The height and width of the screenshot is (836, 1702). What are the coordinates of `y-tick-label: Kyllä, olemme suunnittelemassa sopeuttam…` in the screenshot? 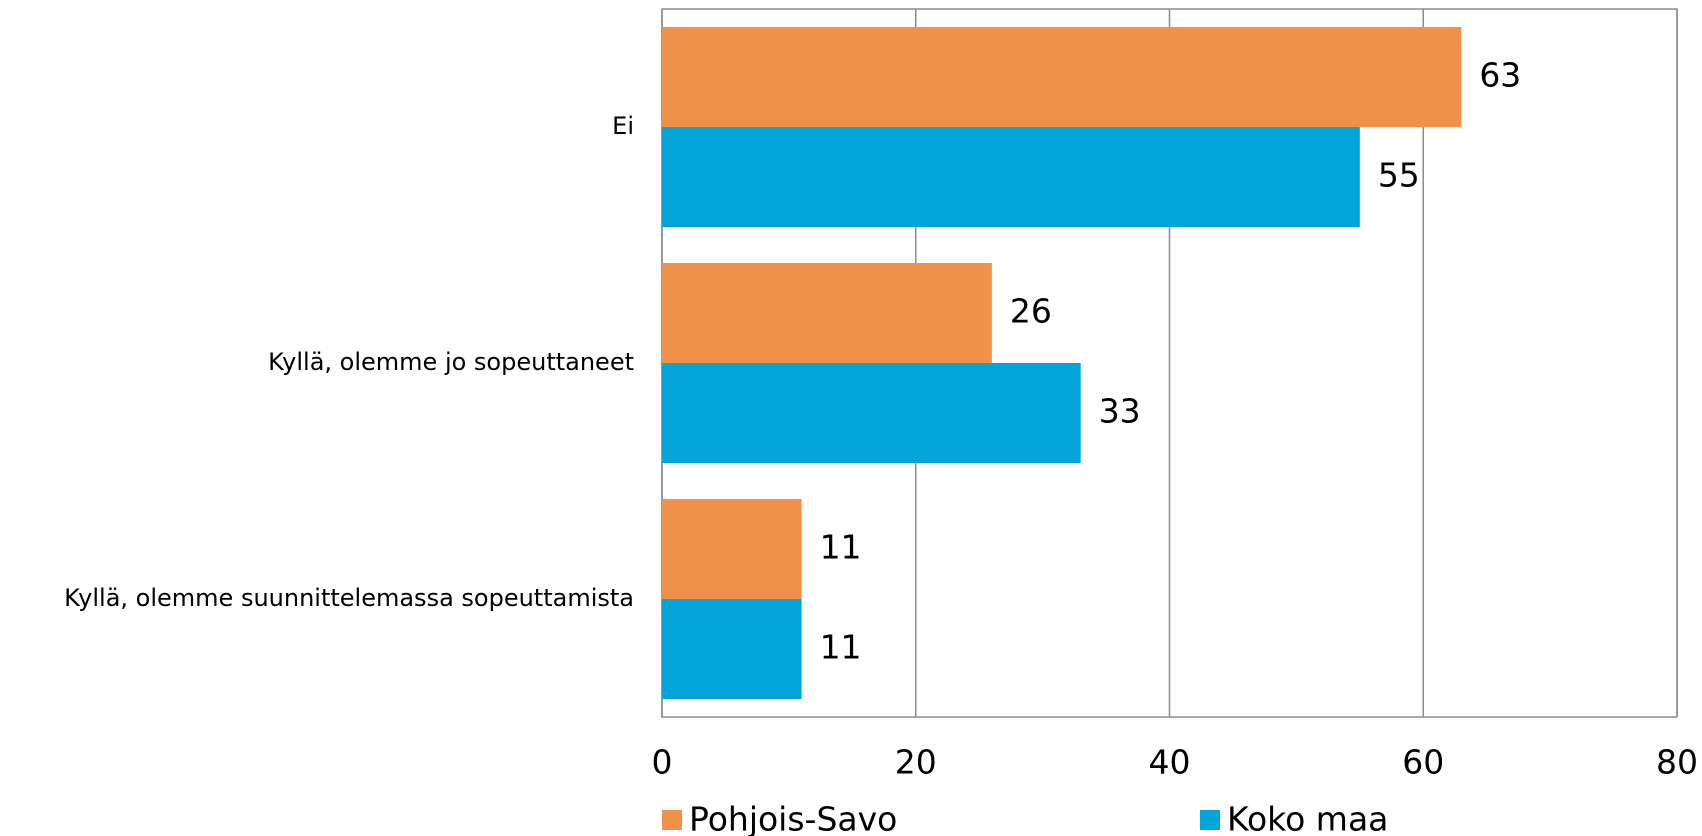 It's located at (349, 598).